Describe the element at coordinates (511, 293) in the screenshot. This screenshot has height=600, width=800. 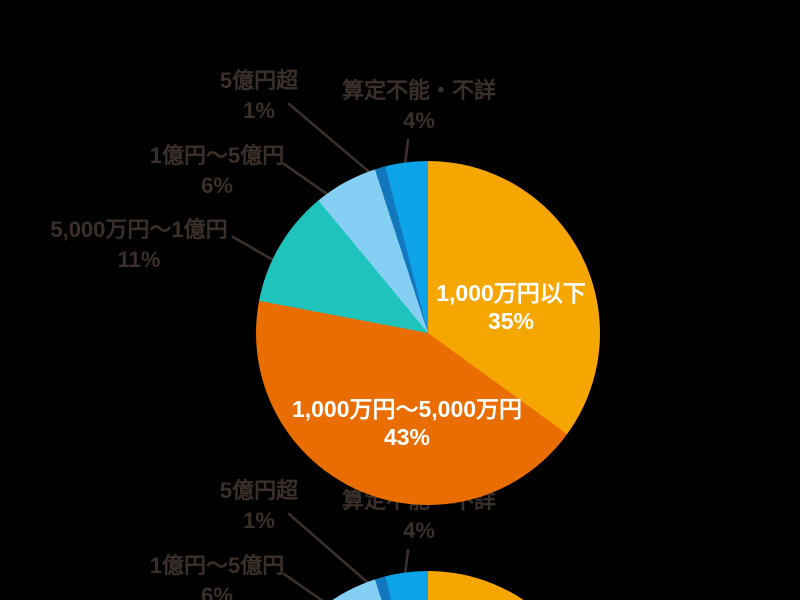
I see `slice-category: 1,000万円以下` at that location.